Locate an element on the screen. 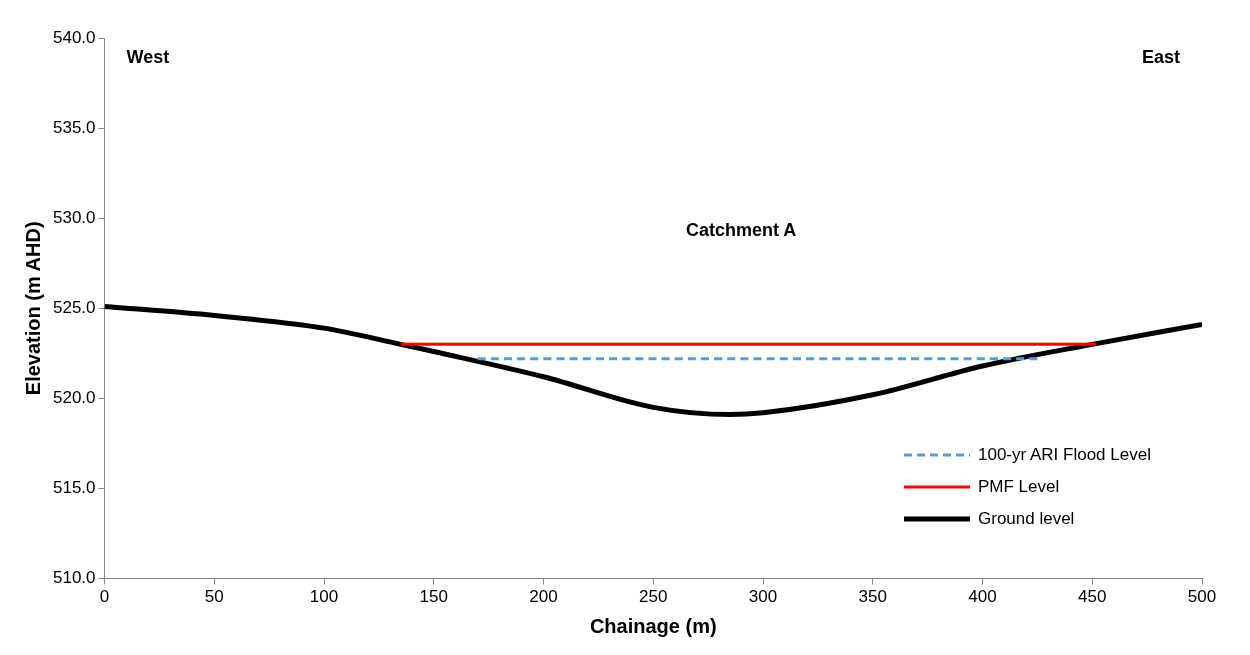 The height and width of the screenshot is (655, 1250). y-tick-label: 525.0 is located at coordinates (74, 307).